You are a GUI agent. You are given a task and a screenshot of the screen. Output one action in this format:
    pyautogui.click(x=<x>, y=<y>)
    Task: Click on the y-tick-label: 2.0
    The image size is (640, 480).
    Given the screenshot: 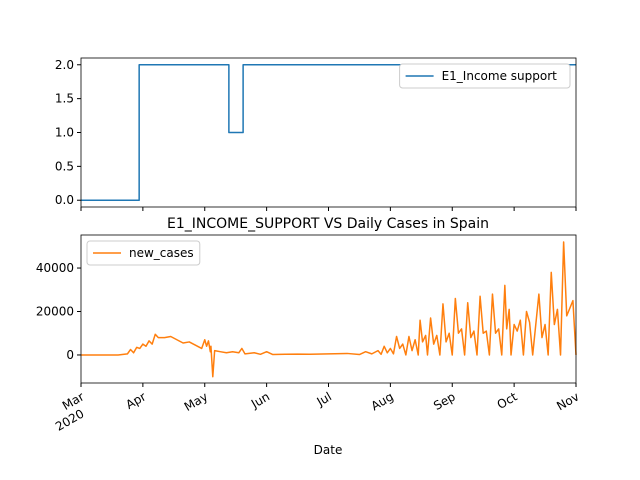 What is the action you would take?
    pyautogui.click(x=64, y=65)
    